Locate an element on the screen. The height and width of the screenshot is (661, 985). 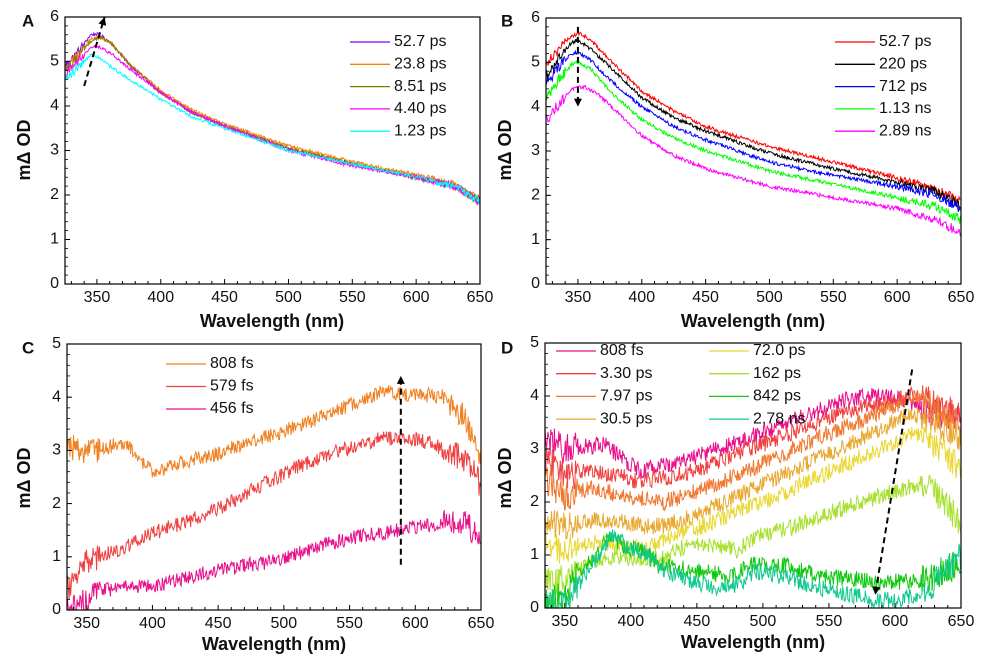
legend-label: 808 fs is located at coordinates (622, 350).